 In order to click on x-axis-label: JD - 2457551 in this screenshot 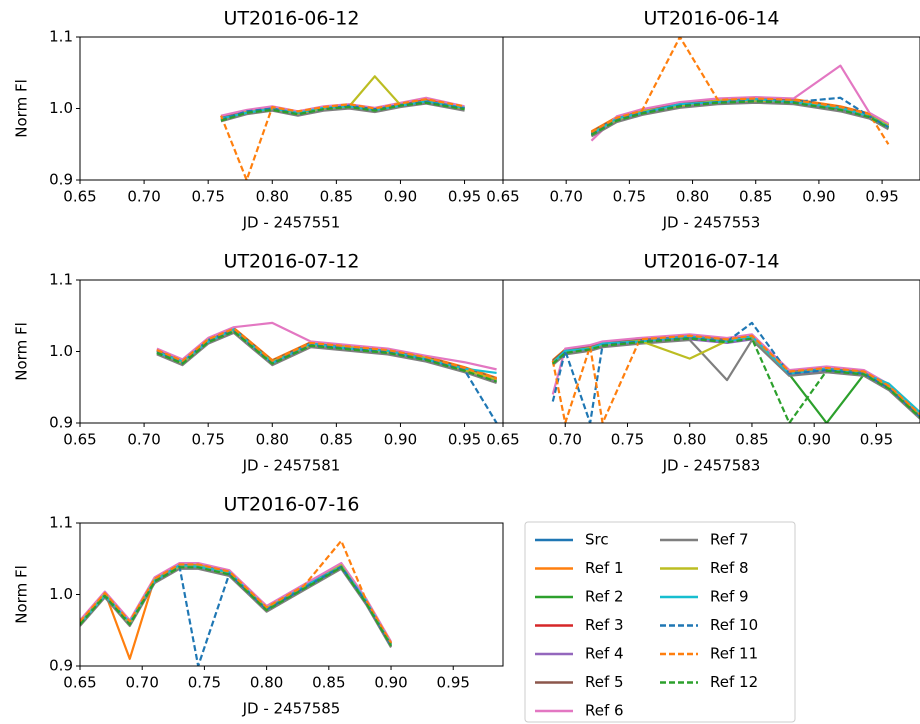, I will do `click(291, 223)`.